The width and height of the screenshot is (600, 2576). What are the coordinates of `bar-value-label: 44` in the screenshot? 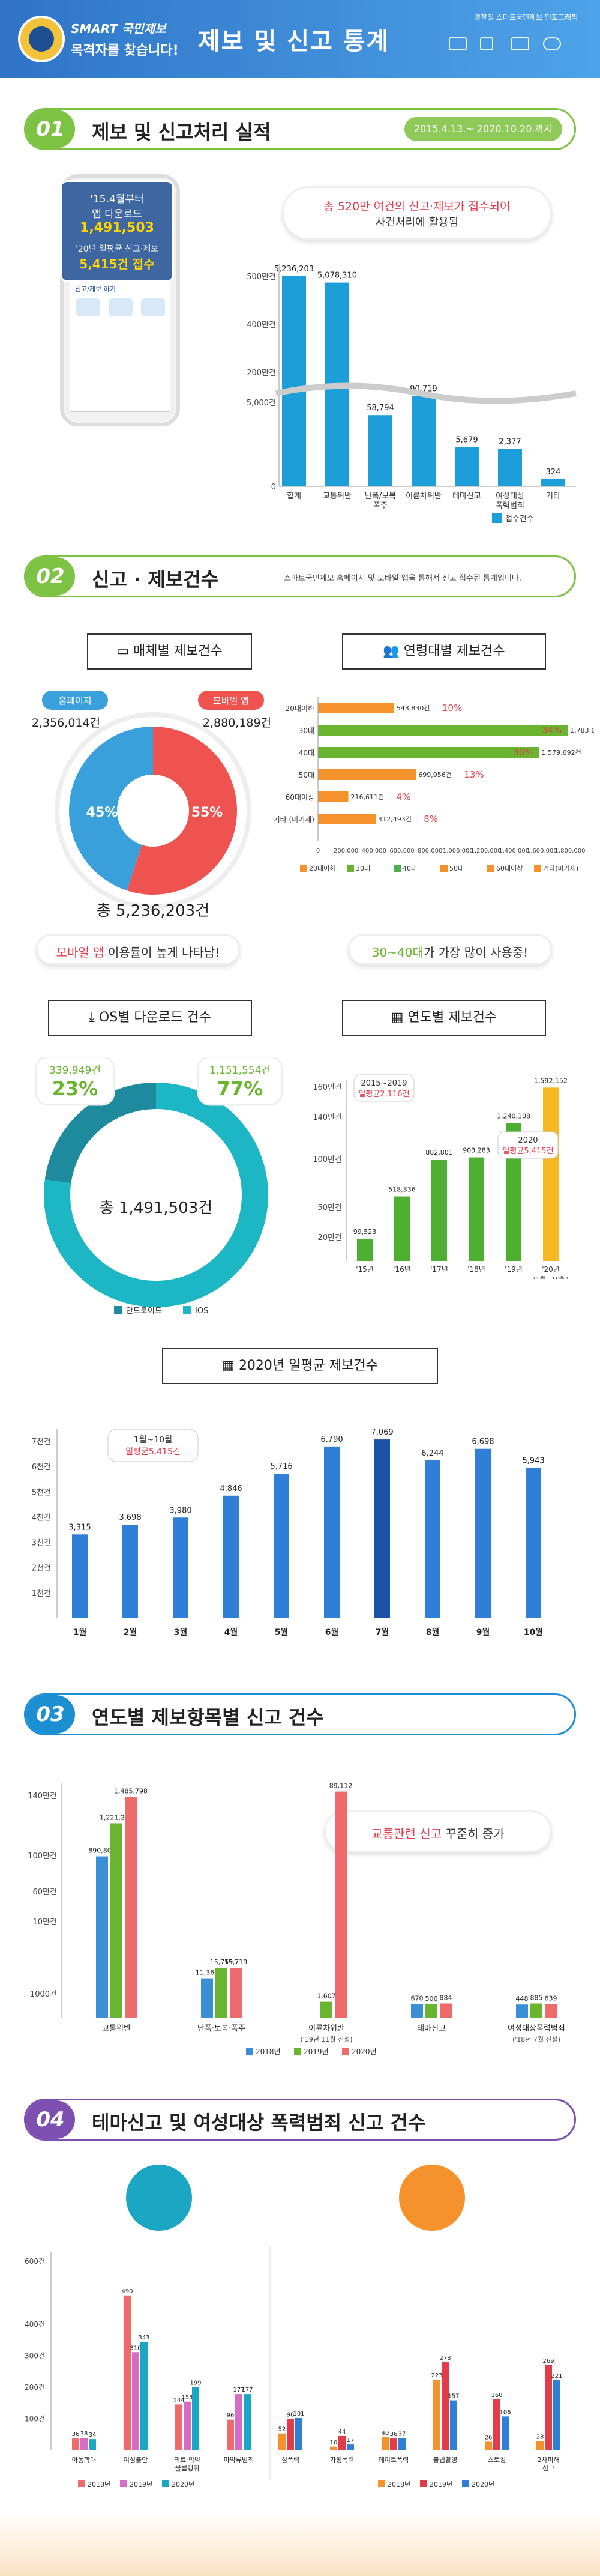 It's located at (342, 2432).